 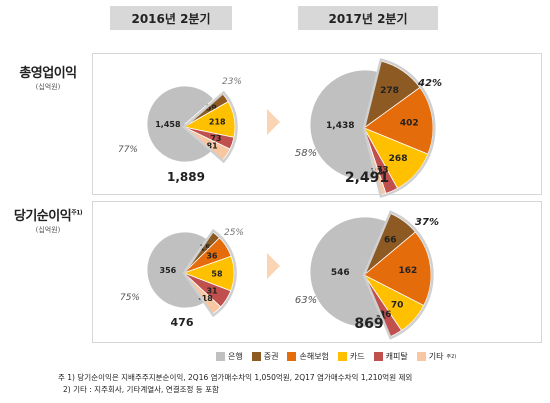 I want to click on row-title-net: 당기순이익주1) (십억원), so click(x=48, y=220).